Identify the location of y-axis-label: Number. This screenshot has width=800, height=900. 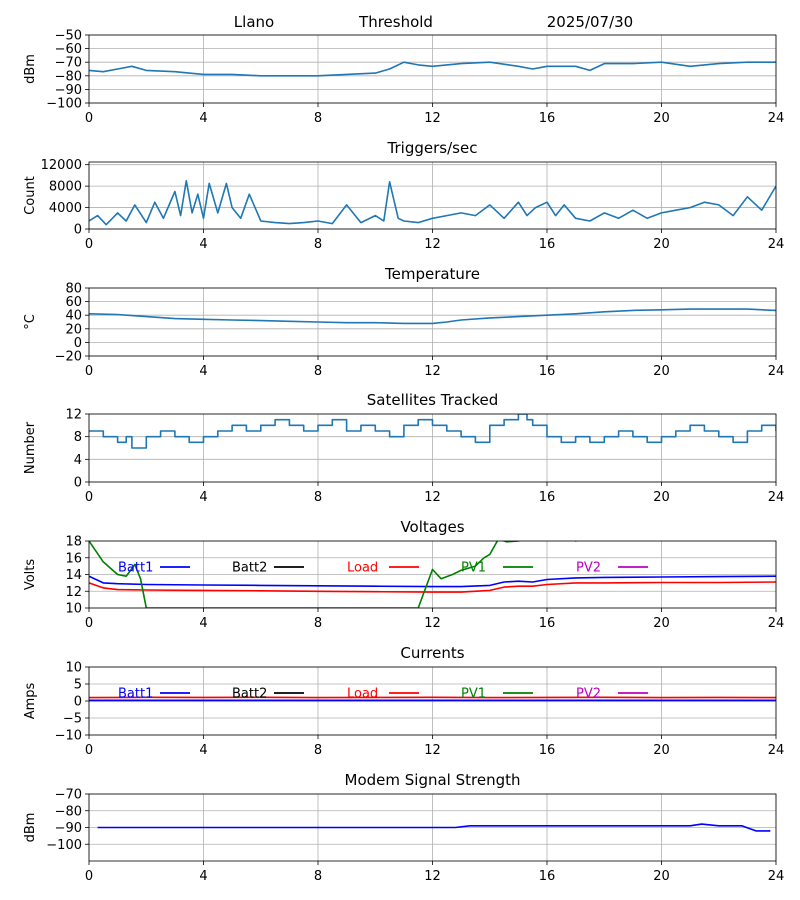
(30, 447).